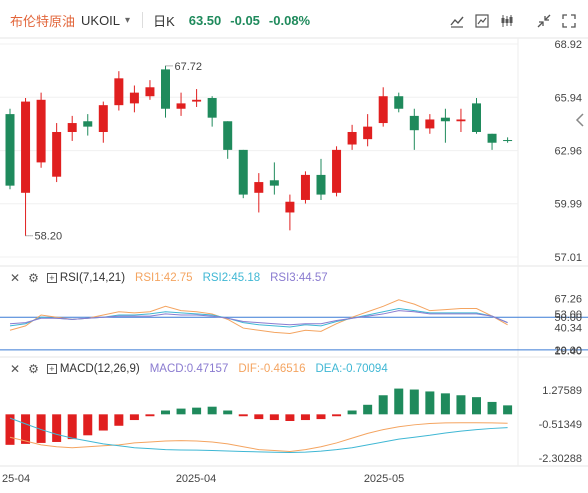  What do you see at coordinates (49, 237) in the screenshot?
I see `low-annotation: 58.20` at bounding box center [49, 237].